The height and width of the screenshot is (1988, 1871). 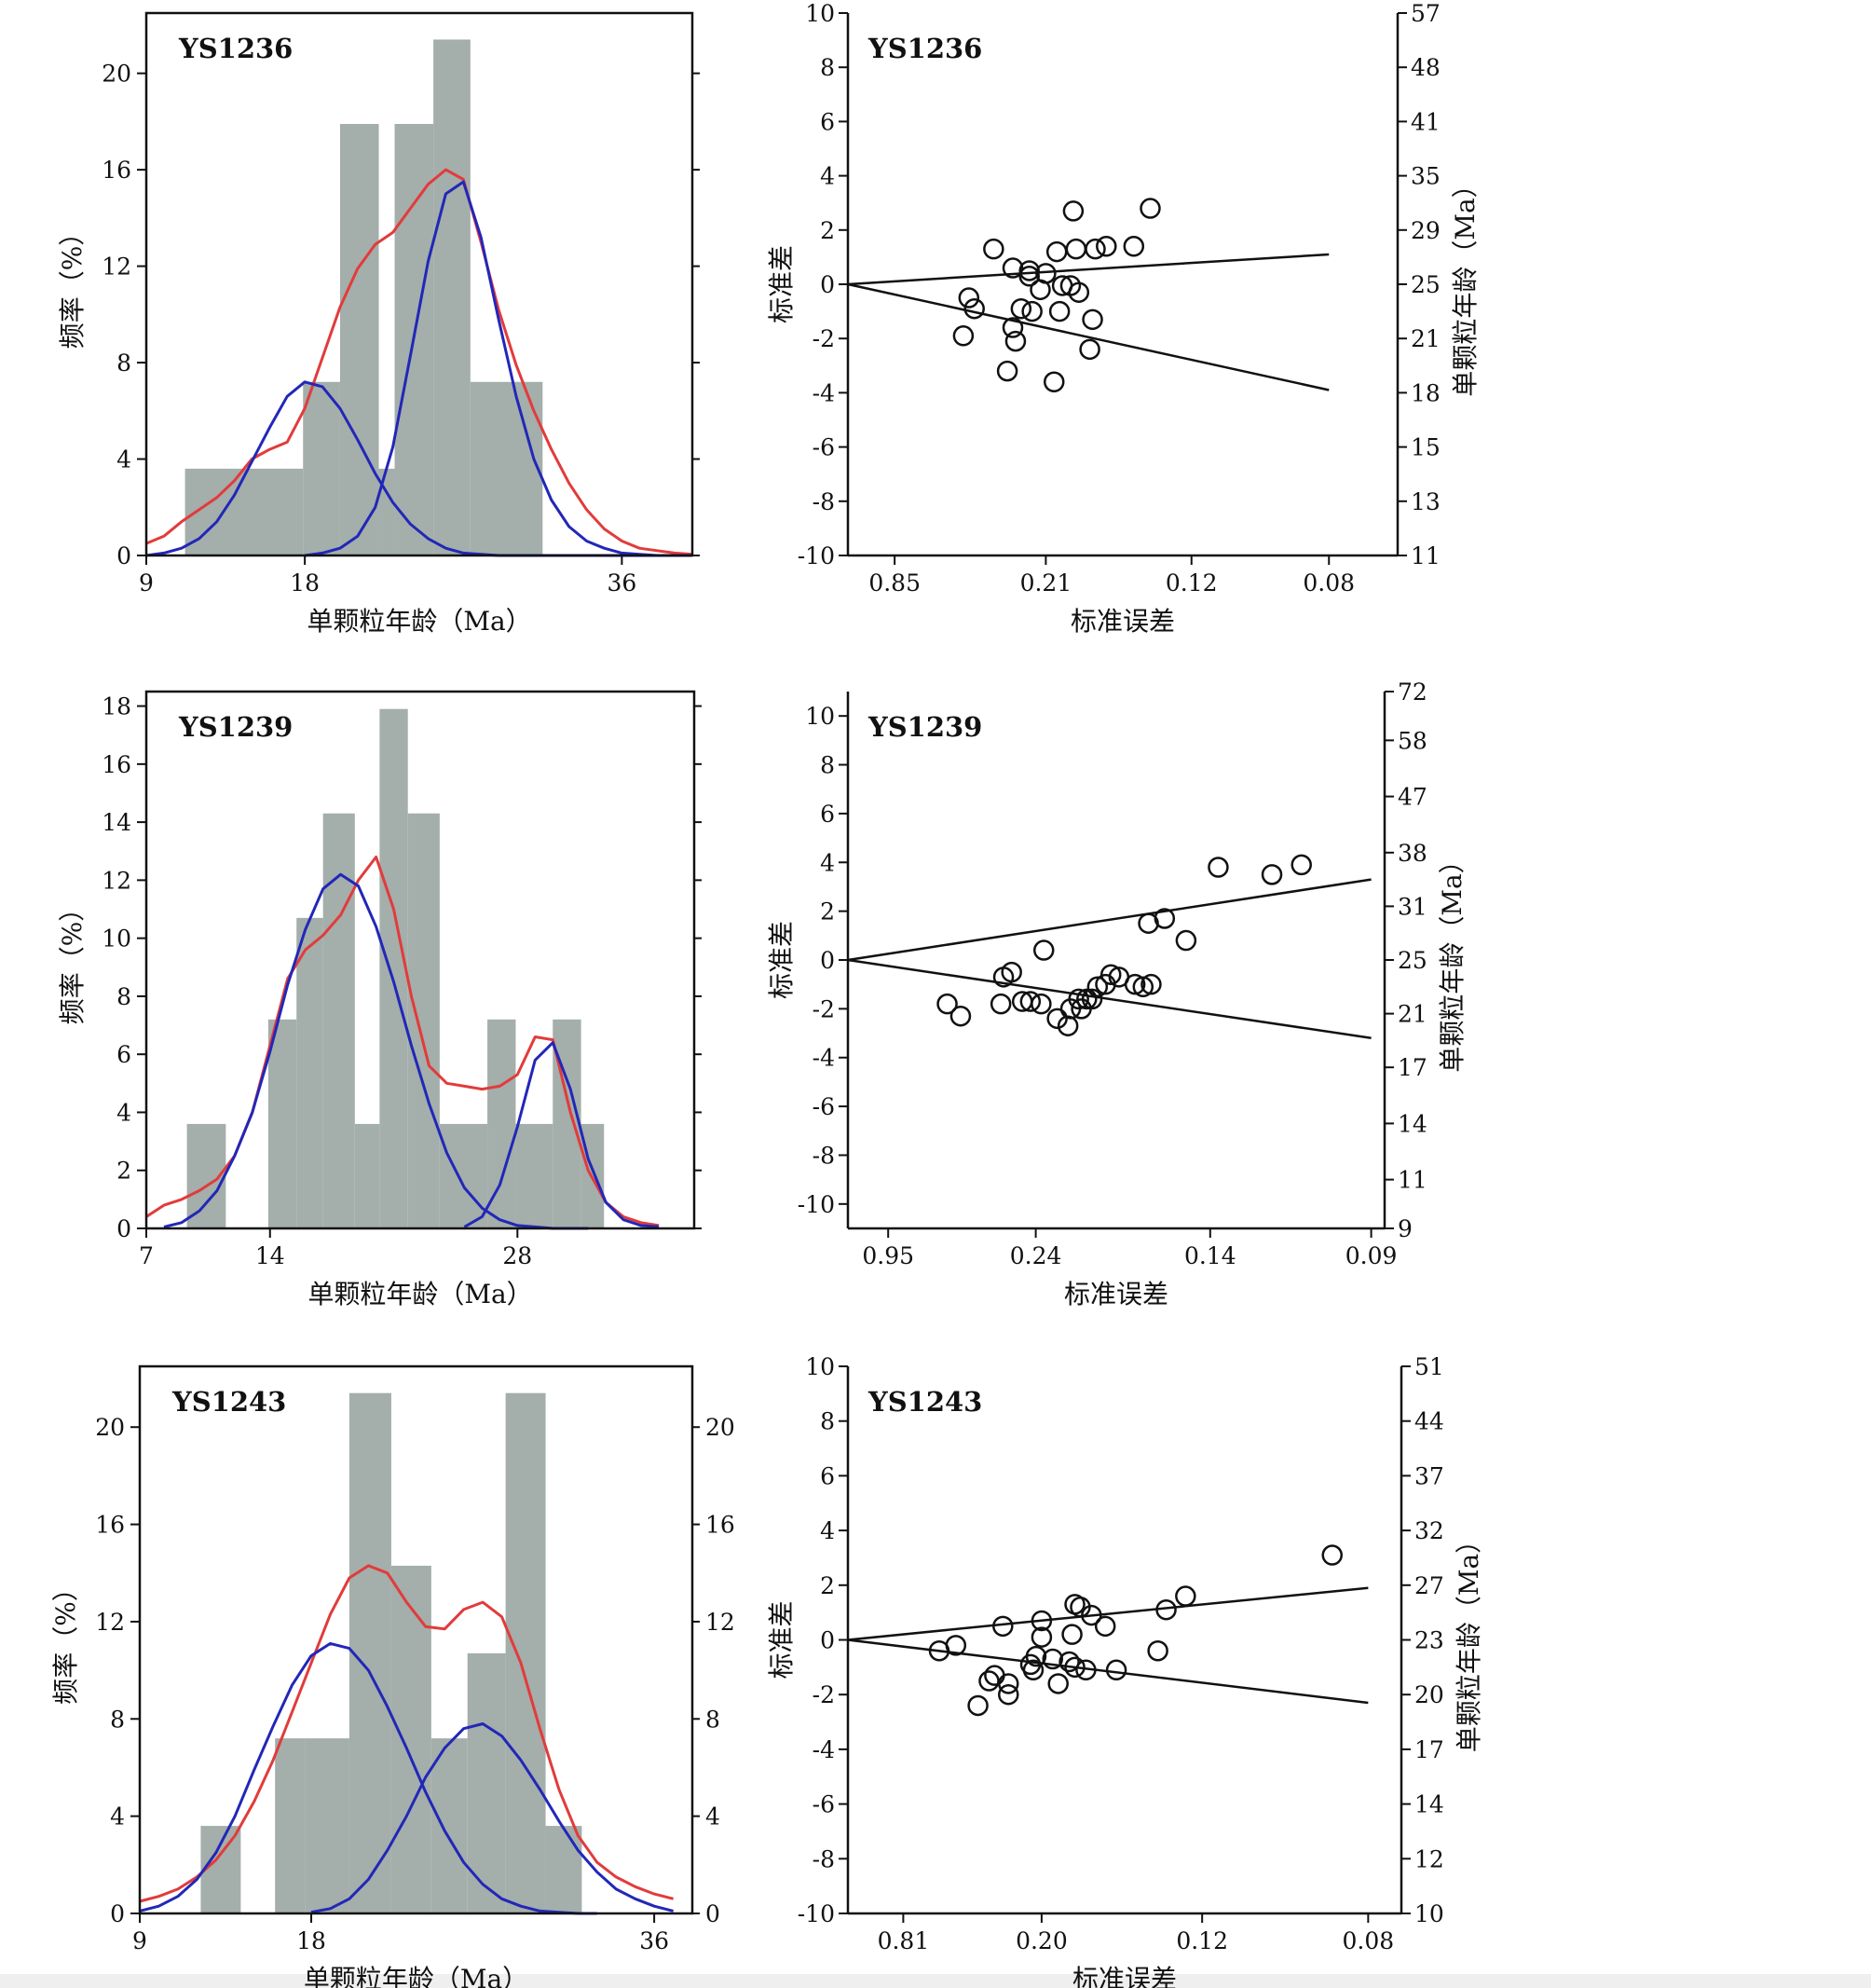 I want to click on x-axis-label: 单颗粒年龄（Ma）, so click(x=419, y=621).